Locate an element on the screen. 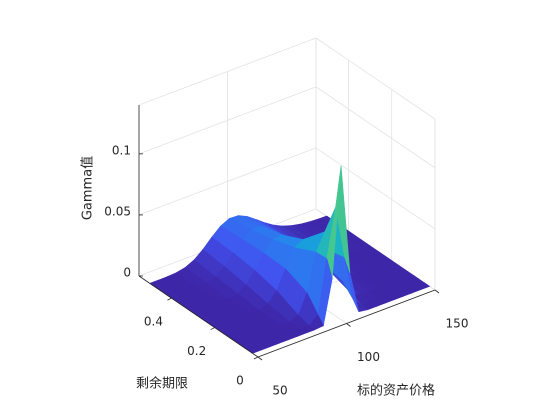 This screenshot has width=560, height=420. y-tick-label: 0.2 is located at coordinates (196, 351).